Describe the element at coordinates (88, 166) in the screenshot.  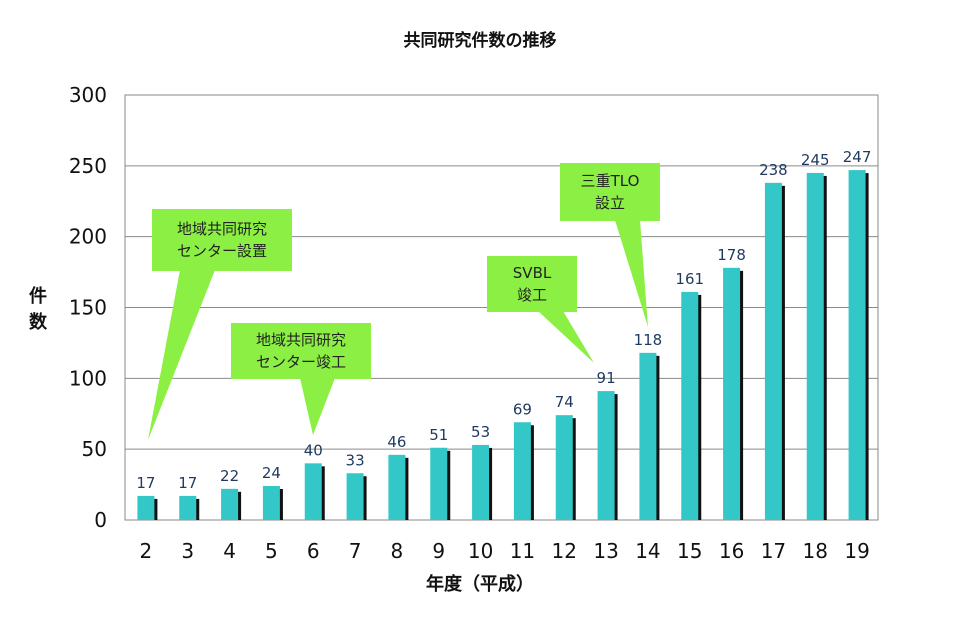
I see `y-tick-label: 250` at that location.